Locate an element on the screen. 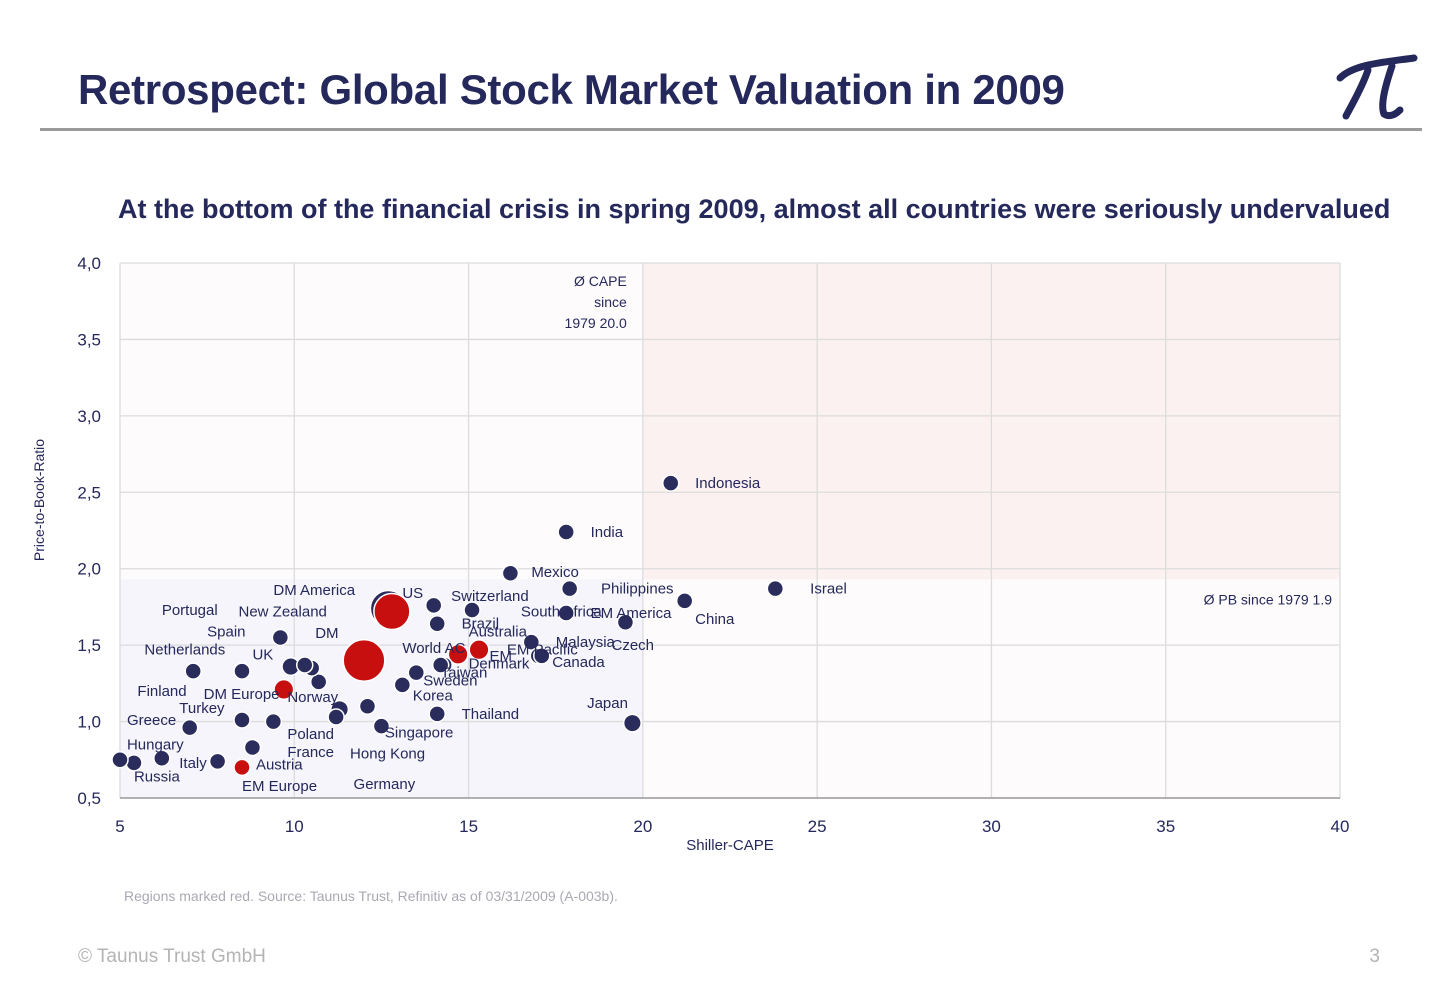 Image resolution: width=1456 pixels, height=1001 pixels. data-label: Japan is located at coordinates (607, 703).